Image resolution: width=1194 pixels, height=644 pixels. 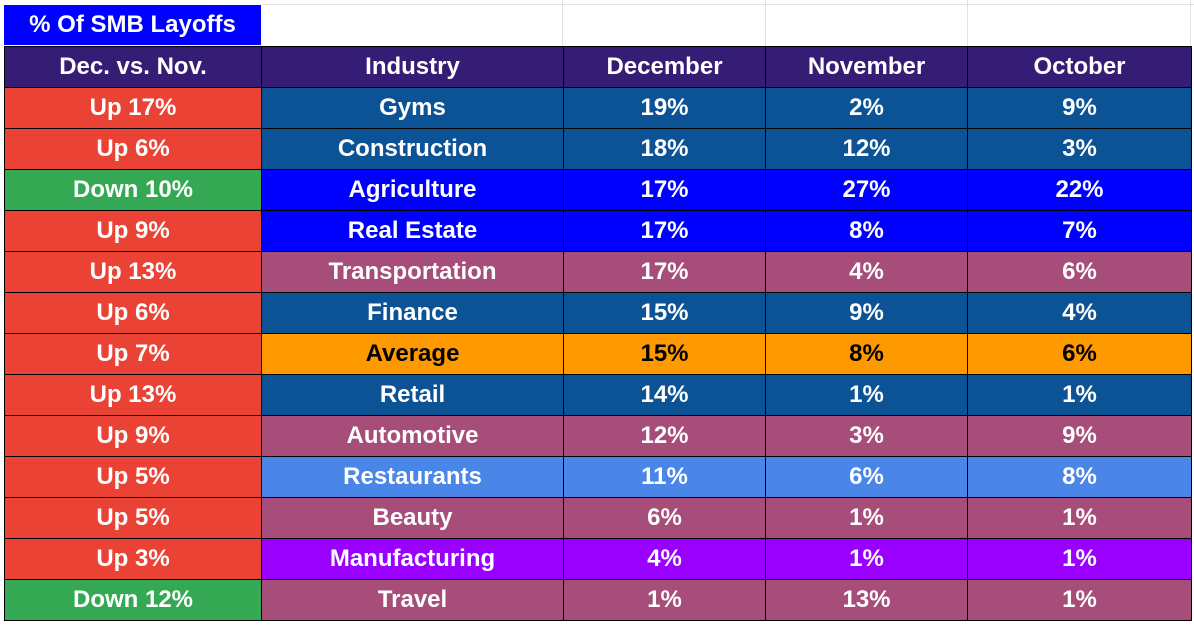 What do you see at coordinates (664, 395) in the screenshot?
I see `cell-december: 14%` at bounding box center [664, 395].